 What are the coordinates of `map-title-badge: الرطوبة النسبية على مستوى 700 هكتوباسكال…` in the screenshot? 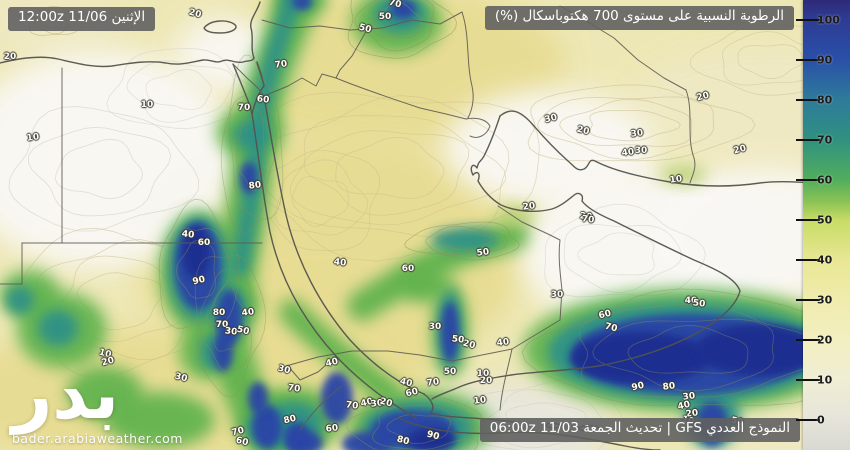 It's located at (639, 18).